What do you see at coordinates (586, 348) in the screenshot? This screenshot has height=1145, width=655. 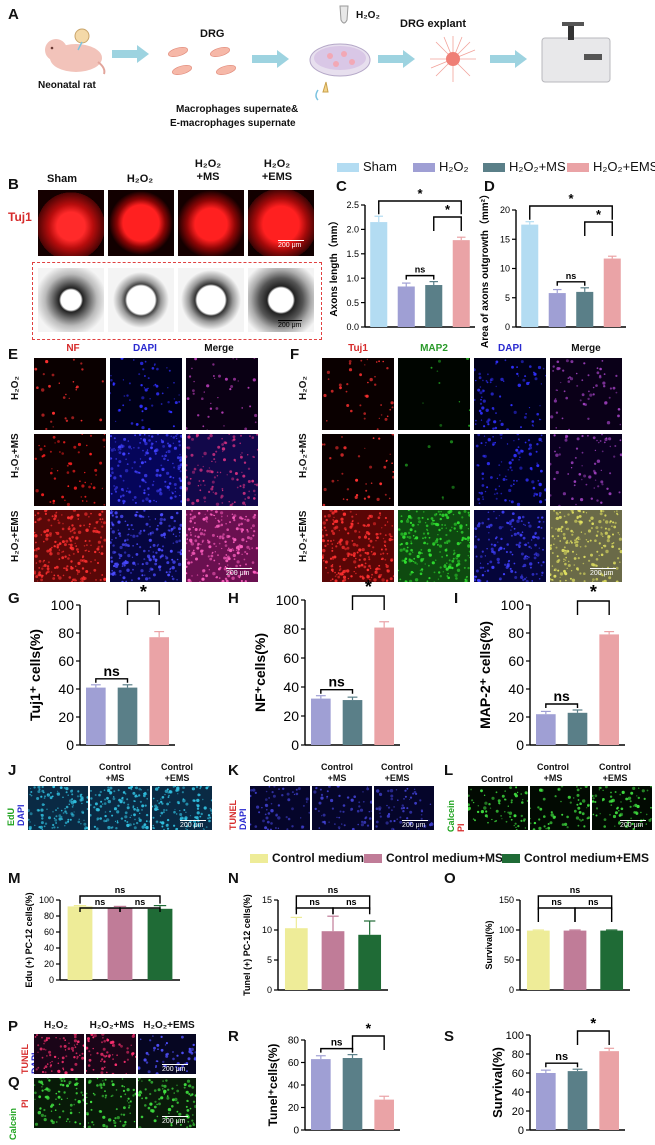 I see `f-col-merge: Merge` at bounding box center [586, 348].